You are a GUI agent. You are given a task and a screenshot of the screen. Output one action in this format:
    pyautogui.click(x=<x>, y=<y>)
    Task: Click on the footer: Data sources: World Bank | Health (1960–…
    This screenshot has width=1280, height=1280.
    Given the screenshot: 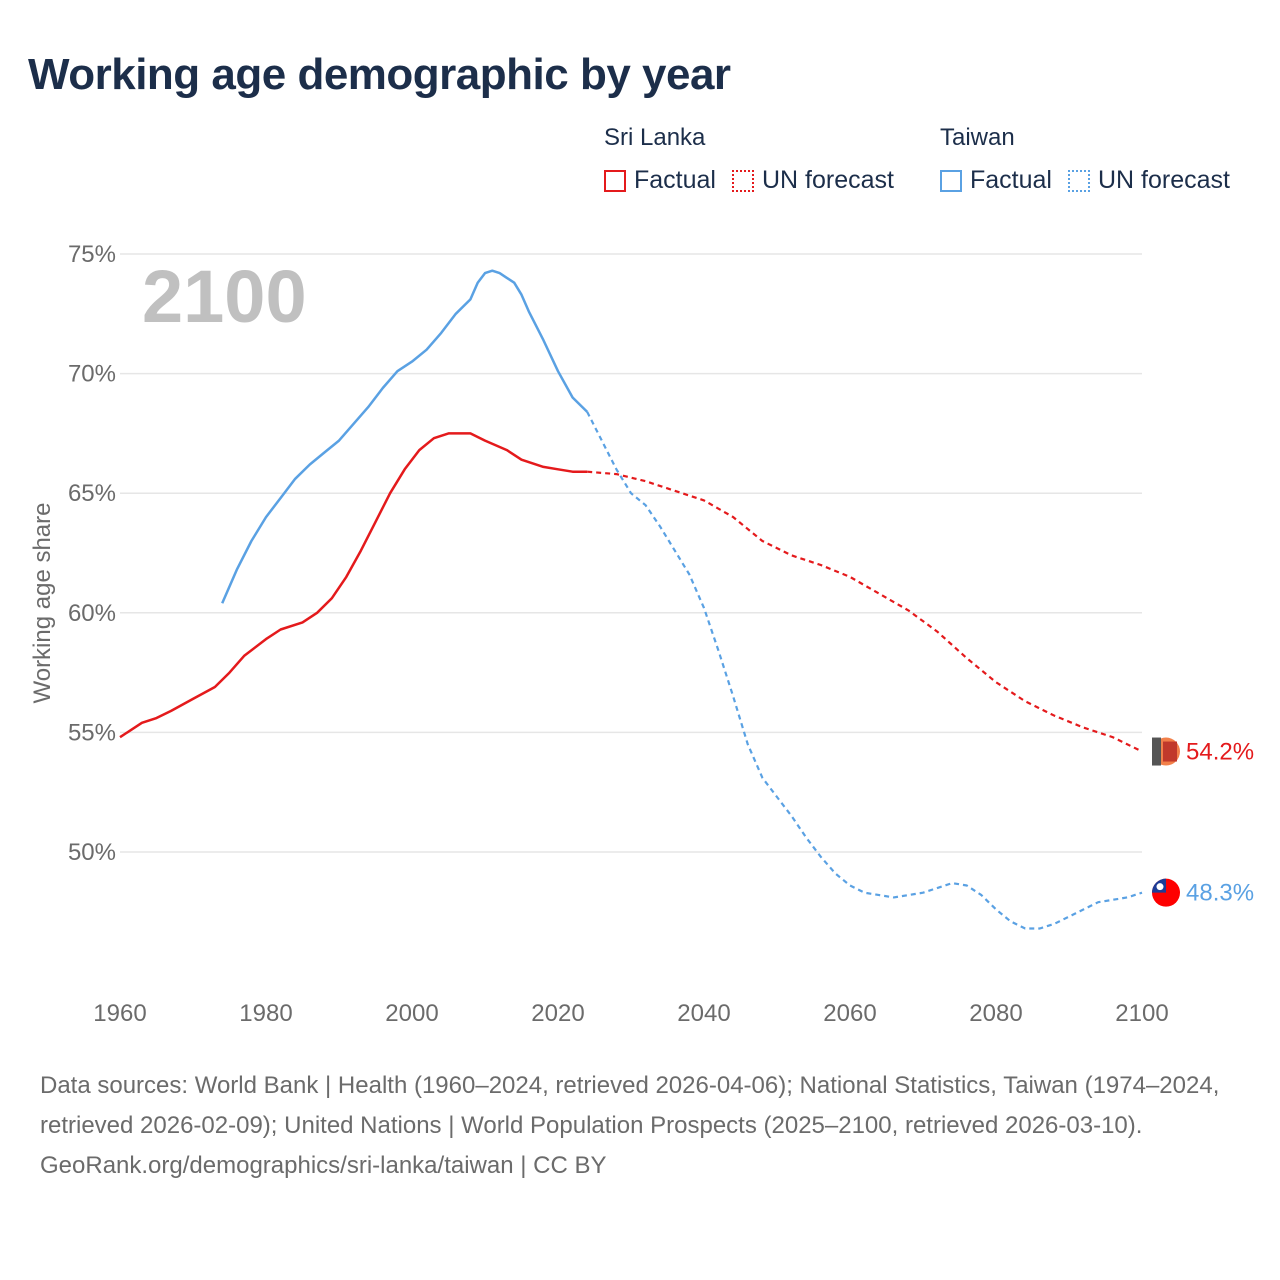 What is the action you would take?
    pyautogui.click(x=645, y=1126)
    